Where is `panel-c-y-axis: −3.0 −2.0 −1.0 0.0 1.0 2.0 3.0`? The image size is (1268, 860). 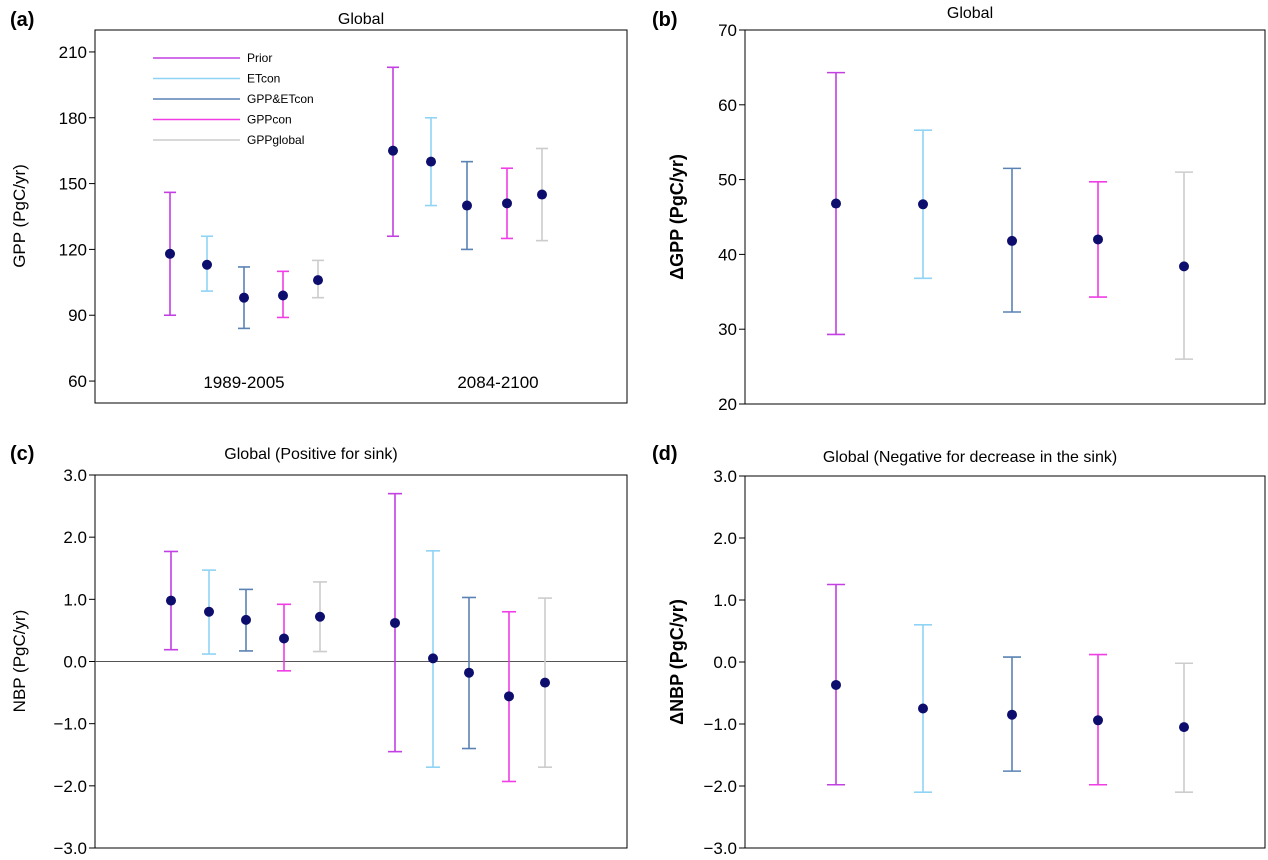 panel-c-y-axis: −3.0 −2.0 −1.0 0.0 1.0 2.0 3.0 is located at coordinates (74, 662).